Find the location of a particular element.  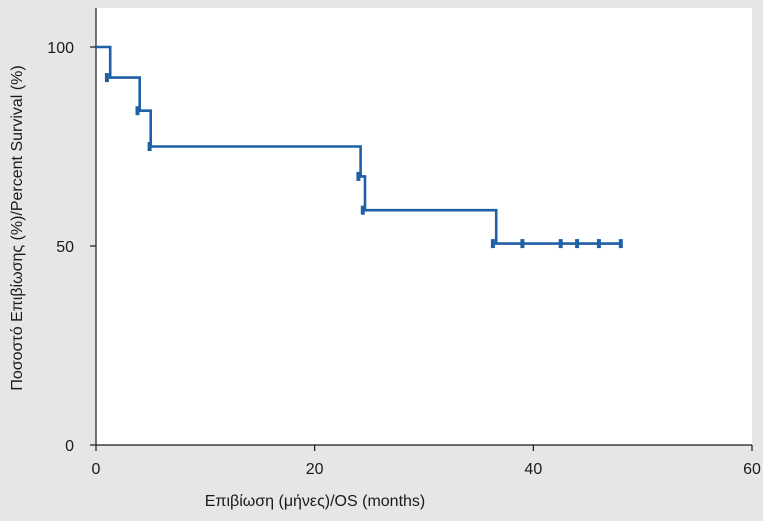

y-tick-label: 0 is located at coordinates (69, 446).